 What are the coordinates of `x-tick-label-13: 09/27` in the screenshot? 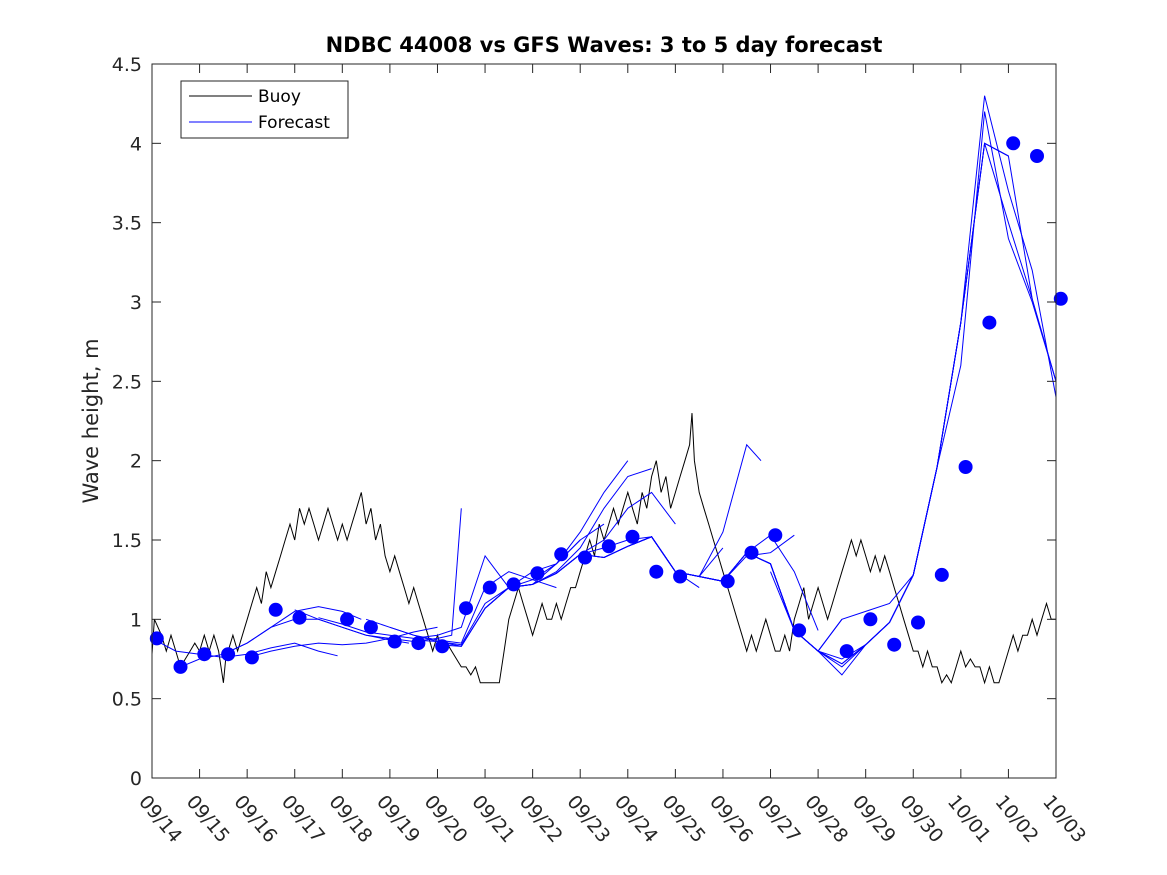 It's located at (779, 819).